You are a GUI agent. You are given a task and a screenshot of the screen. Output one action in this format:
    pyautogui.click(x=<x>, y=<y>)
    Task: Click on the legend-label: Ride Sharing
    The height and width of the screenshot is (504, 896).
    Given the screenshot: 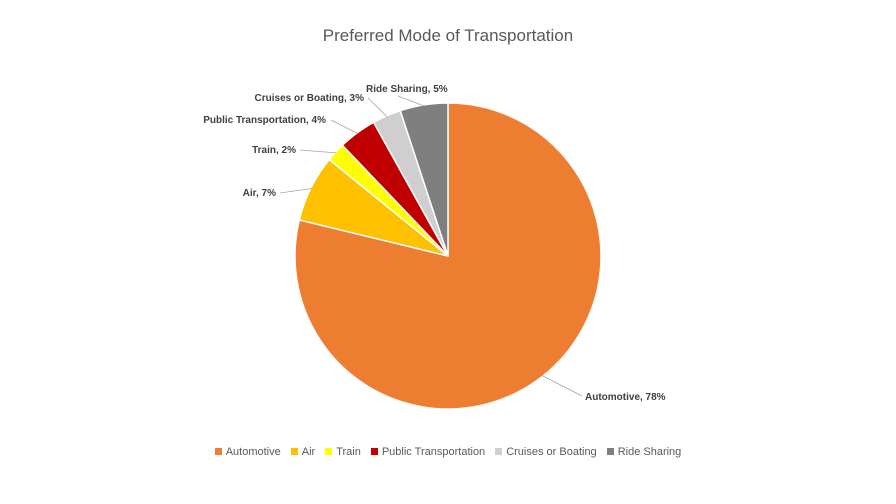 What is the action you would take?
    pyautogui.click(x=649, y=452)
    